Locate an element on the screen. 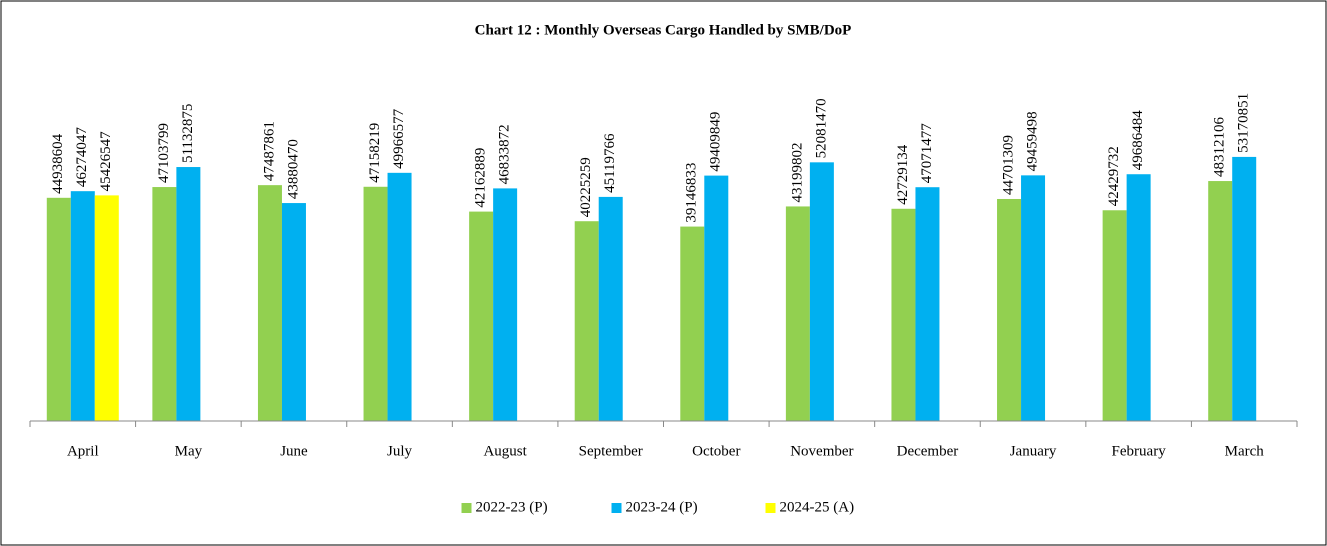  data-label: 47071477 is located at coordinates (927, 153).